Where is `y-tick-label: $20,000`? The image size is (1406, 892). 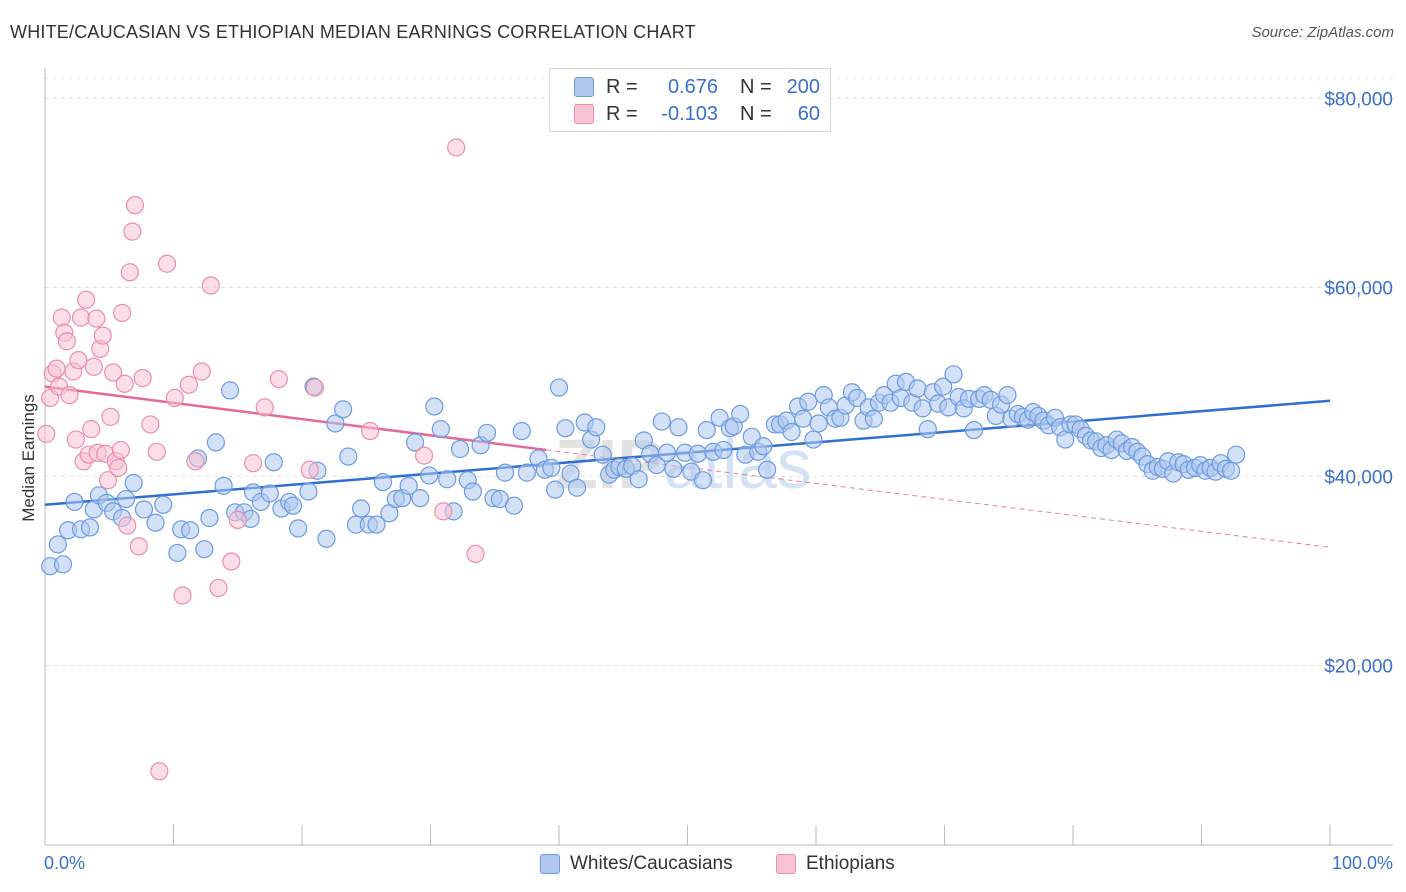
y-tick-label: $20,000 is located at coordinates (1358, 666).